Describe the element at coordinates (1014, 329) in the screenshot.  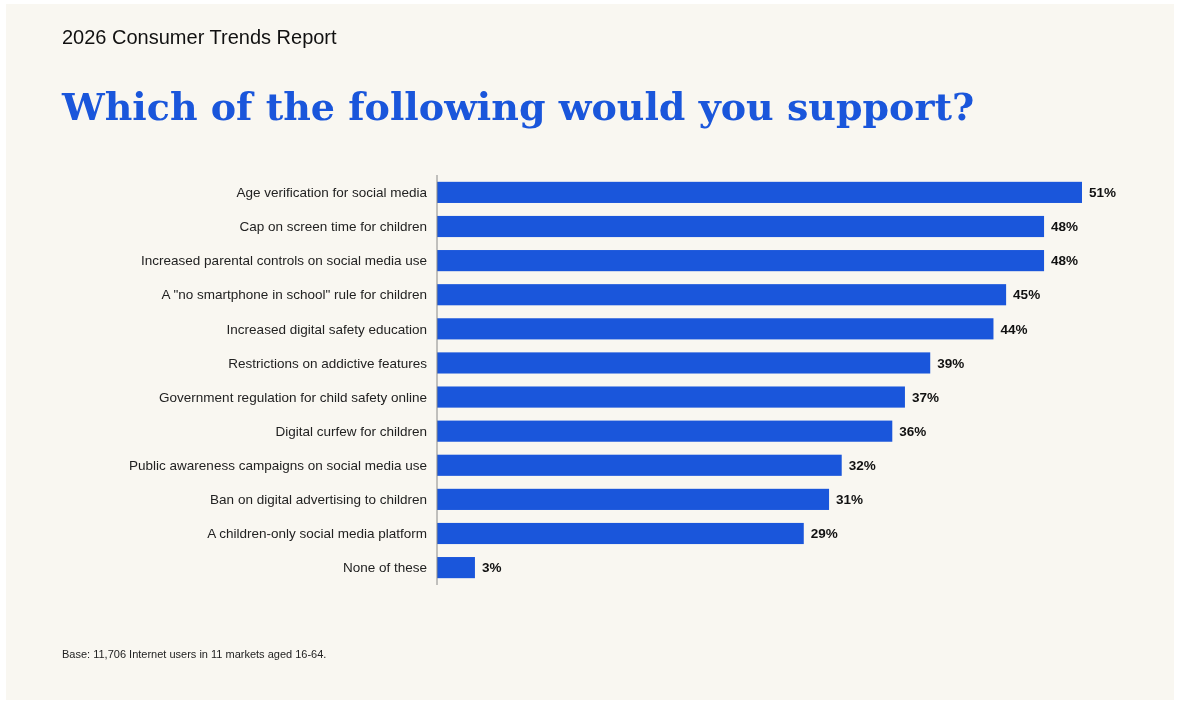
I see `data-label: 44%` at that location.